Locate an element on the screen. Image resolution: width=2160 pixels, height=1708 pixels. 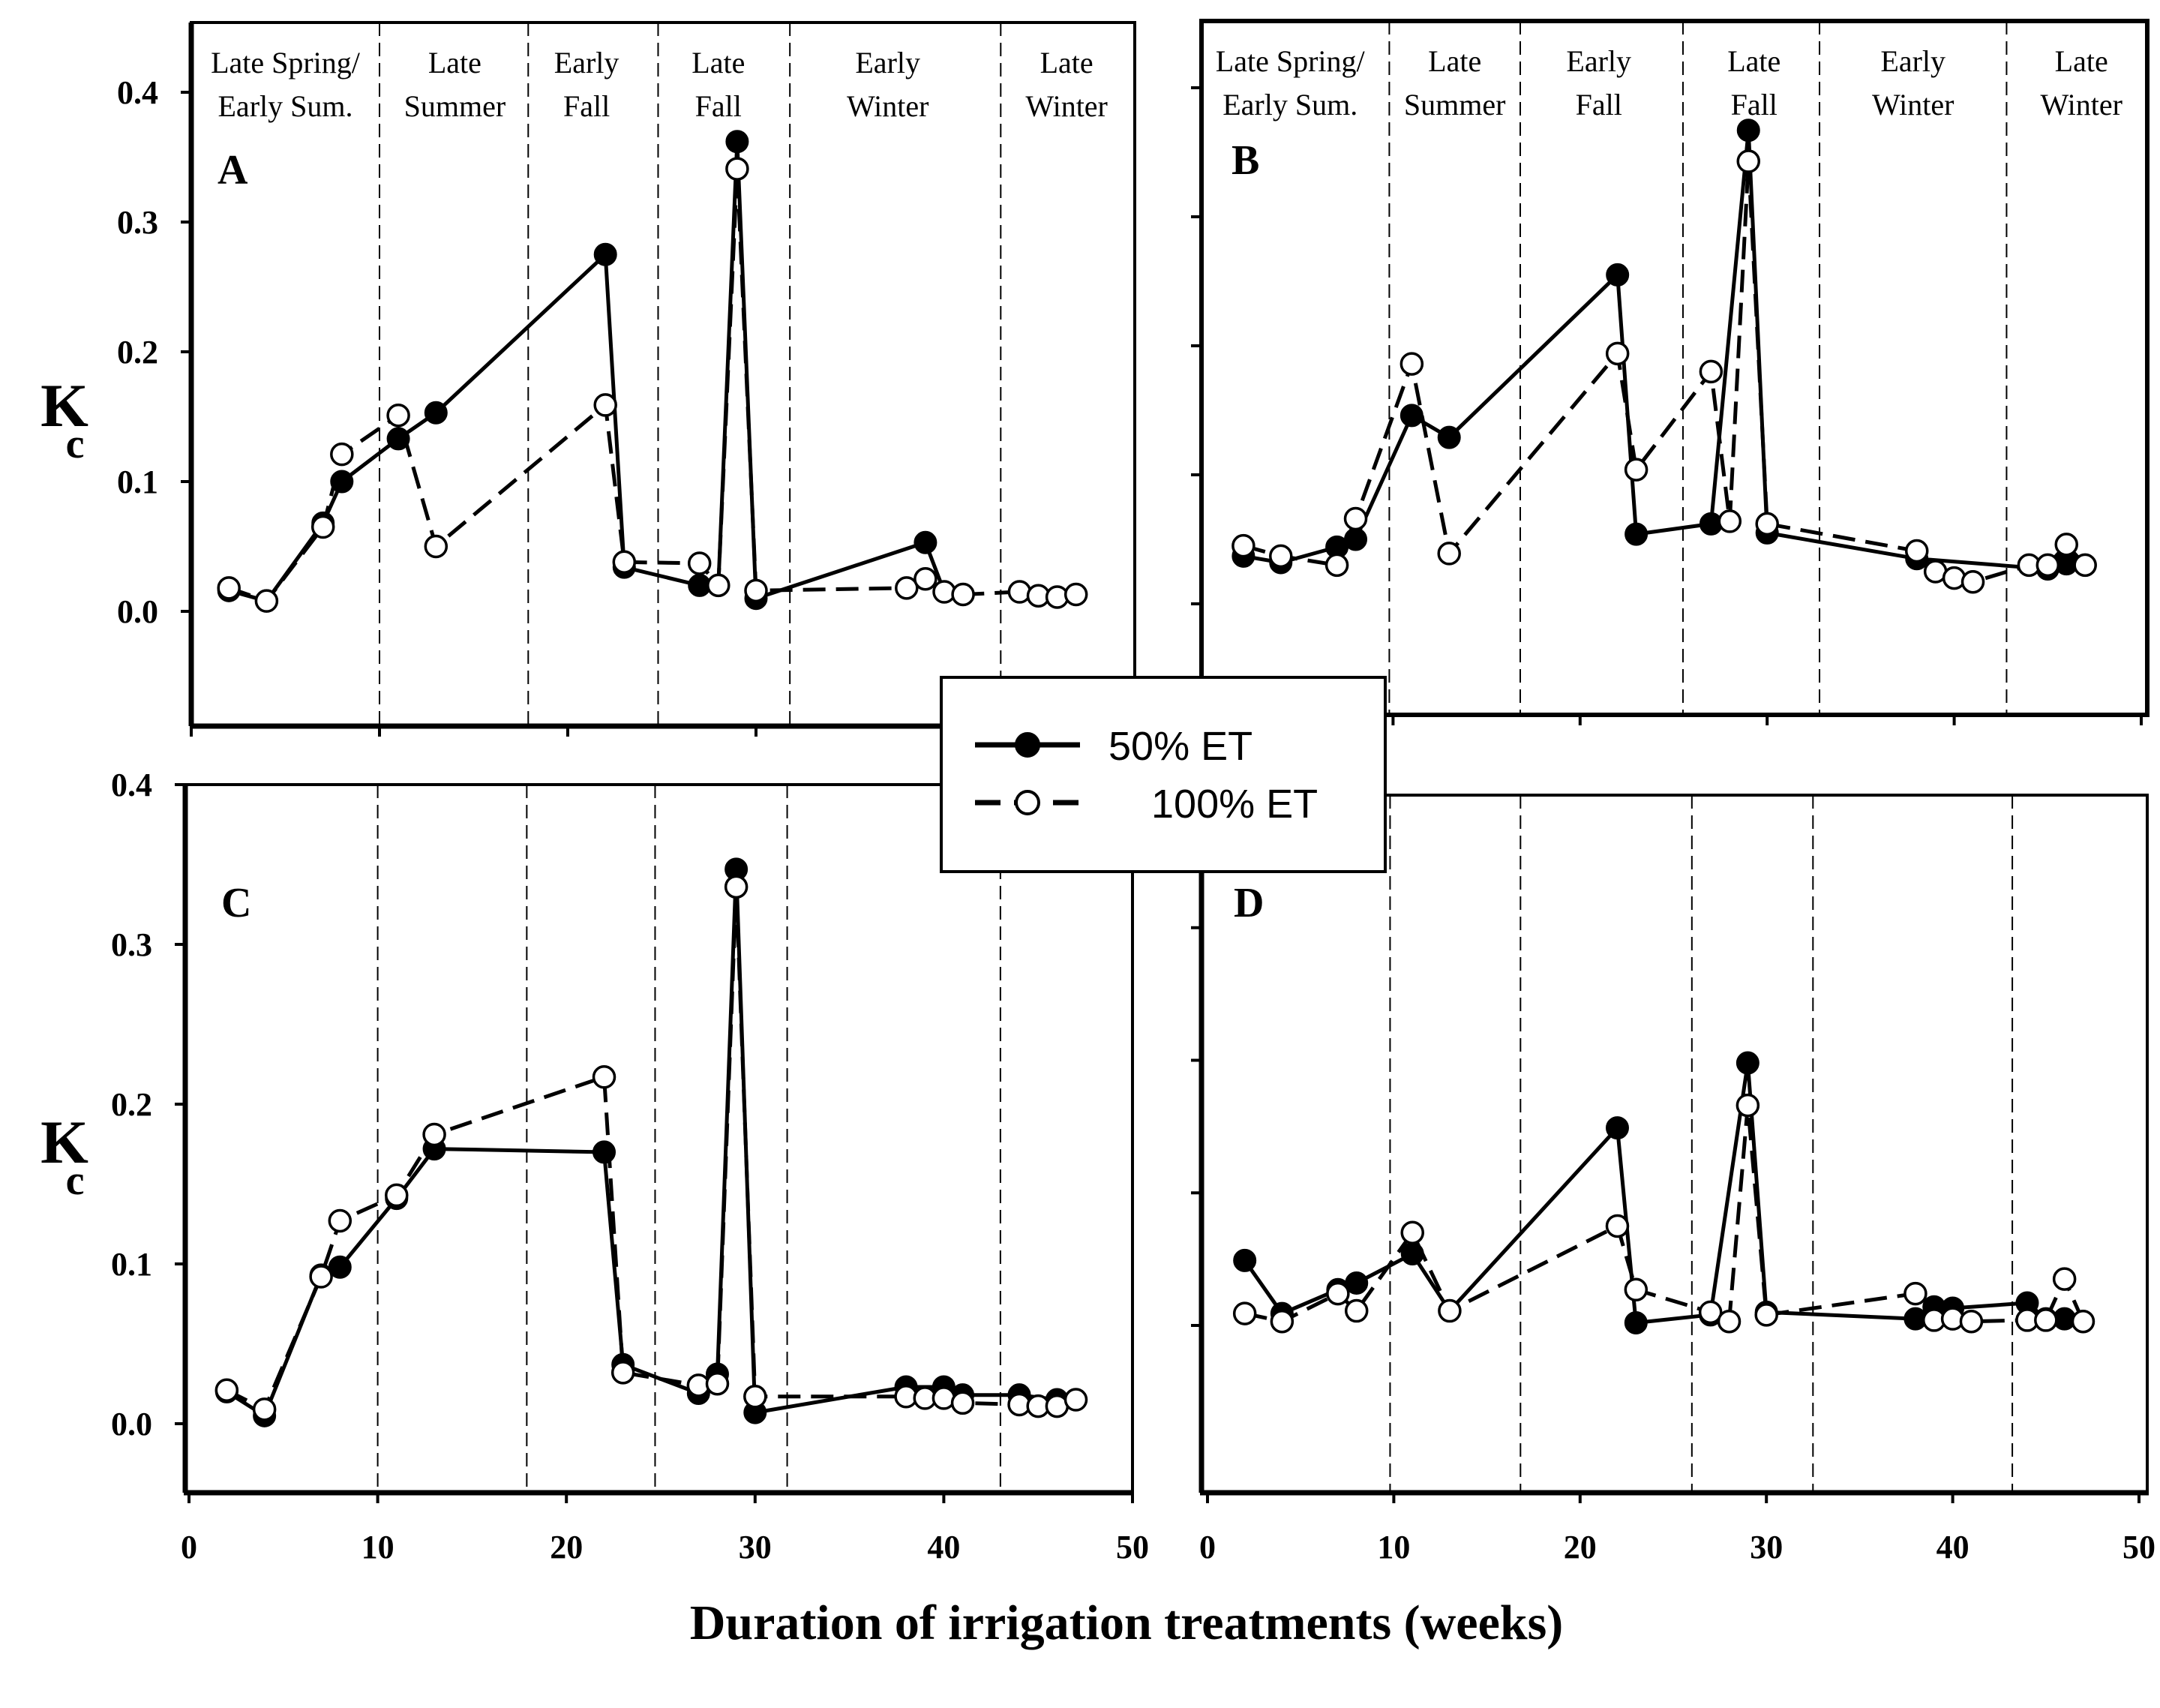
panel-a-y-tick-label: 0.2 is located at coordinates (137, 352).